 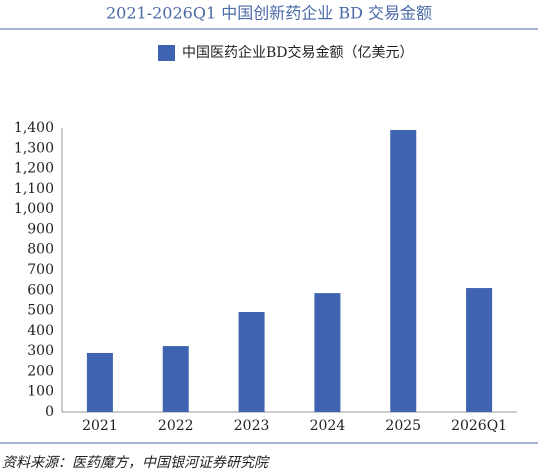 I want to click on x-tick-label: 2021, so click(x=100, y=426).